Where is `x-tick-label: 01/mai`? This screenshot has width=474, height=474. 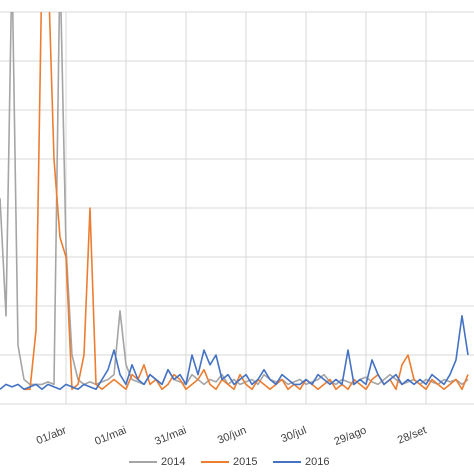 x-tick-label: 01/mai is located at coordinates (110, 435).